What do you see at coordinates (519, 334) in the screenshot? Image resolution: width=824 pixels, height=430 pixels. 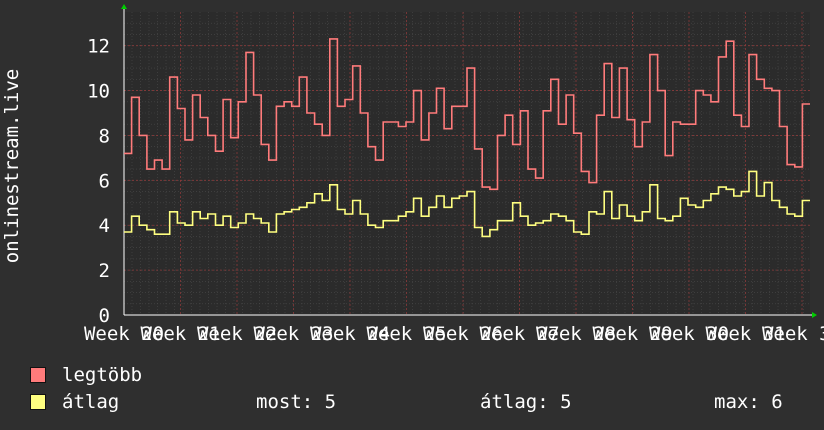 I see `x-tick-label: Week 27` at bounding box center [519, 334].